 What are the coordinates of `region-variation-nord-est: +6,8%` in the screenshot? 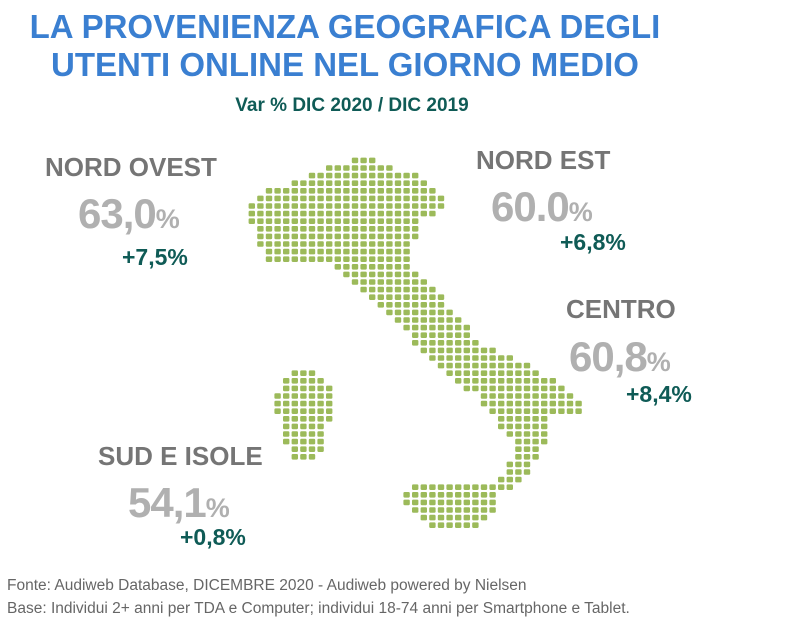 It's located at (593, 242).